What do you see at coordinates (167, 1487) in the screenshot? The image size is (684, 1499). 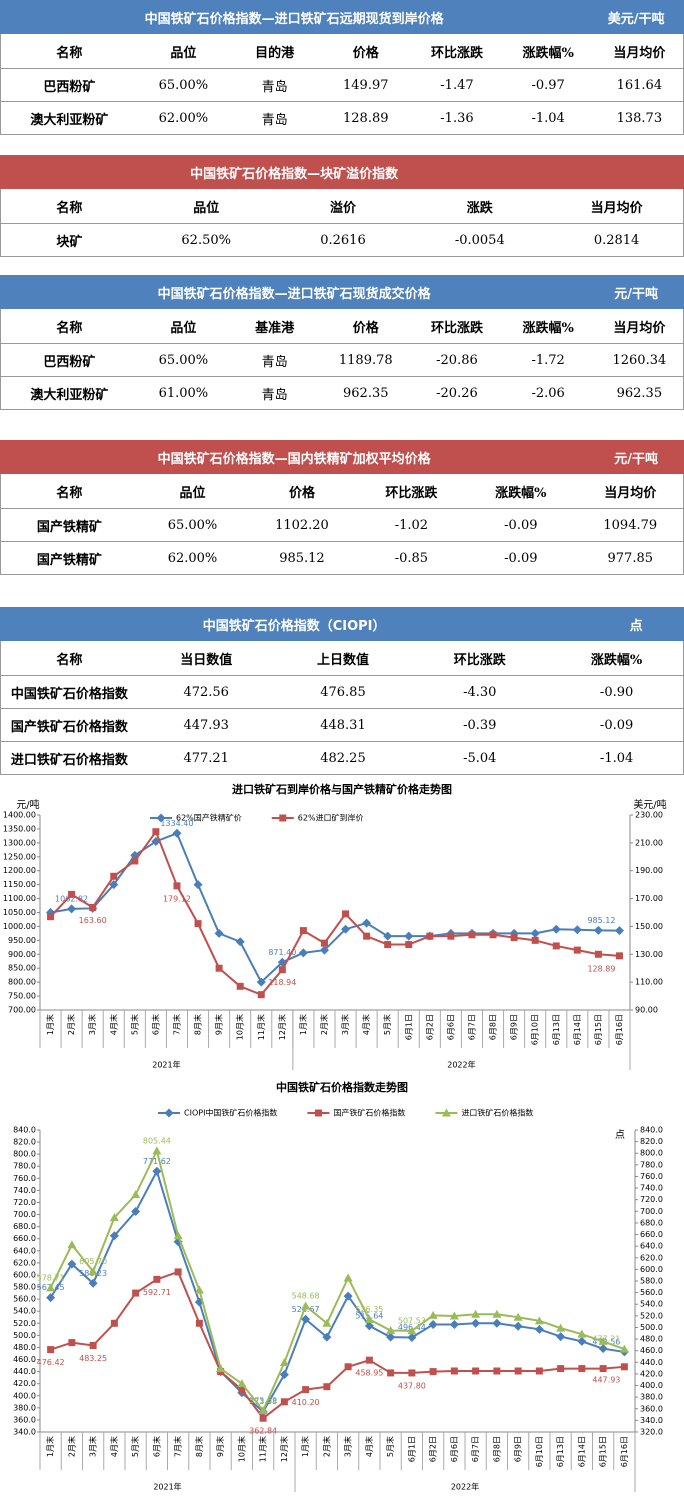 I see `group-label: 2021年` at bounding box center [167, 1487].